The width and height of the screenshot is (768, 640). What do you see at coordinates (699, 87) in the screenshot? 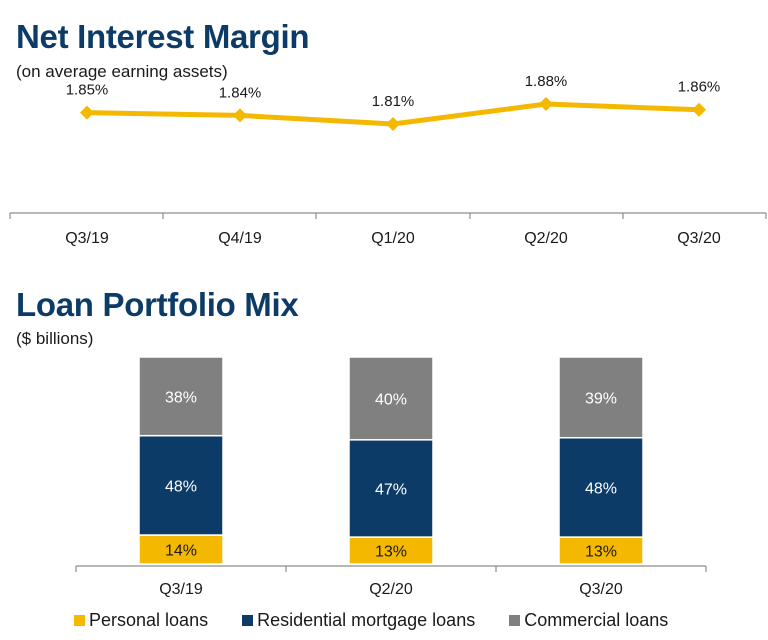
I see `nim-data-label: 1.86%` at bounding box center [699, 87].